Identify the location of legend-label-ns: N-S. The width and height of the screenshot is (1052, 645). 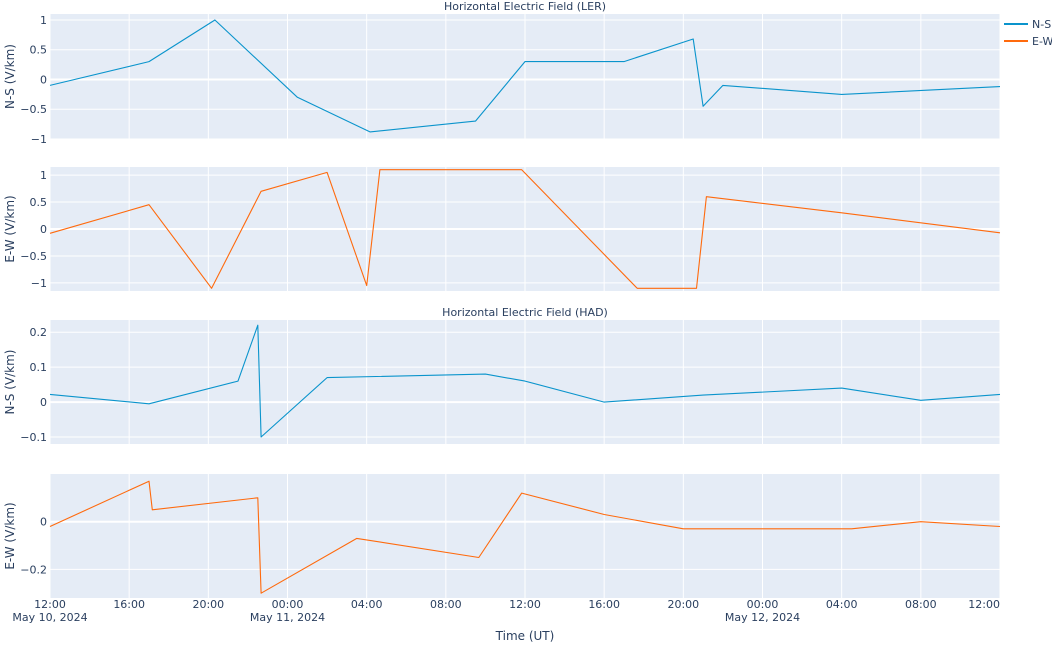
(1041, 24).